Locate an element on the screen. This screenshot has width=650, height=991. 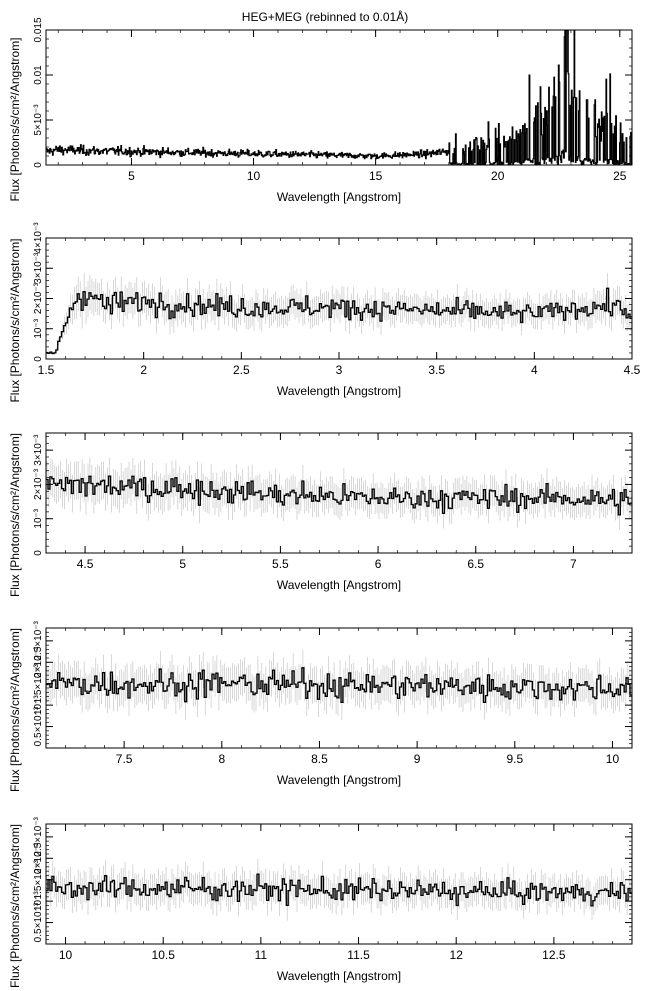
y-tick-label-2-3: 3×10⁻³ is located at coordinates (38, 268).